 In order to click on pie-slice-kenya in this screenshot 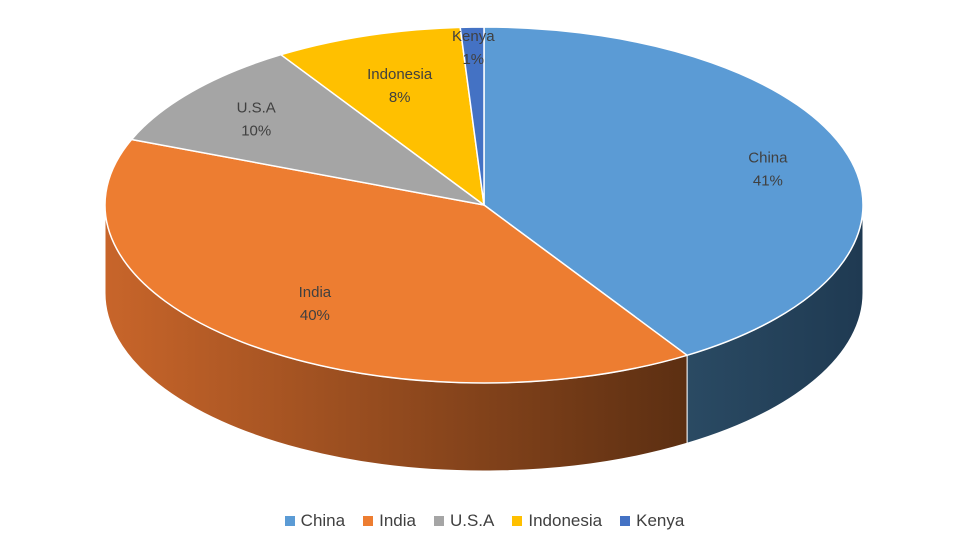, I will do `click(472, 116)`.